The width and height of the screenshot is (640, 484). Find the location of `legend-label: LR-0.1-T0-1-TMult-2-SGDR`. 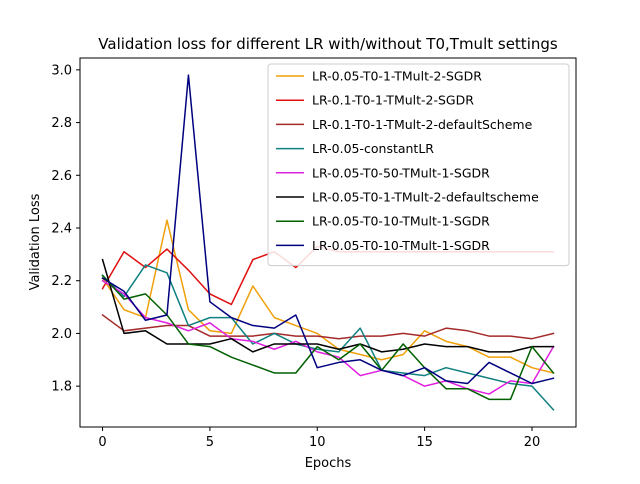

legend-label: LR-0.1-T0-1-TMult-2-SGDR is located at coordinates (393, 100).